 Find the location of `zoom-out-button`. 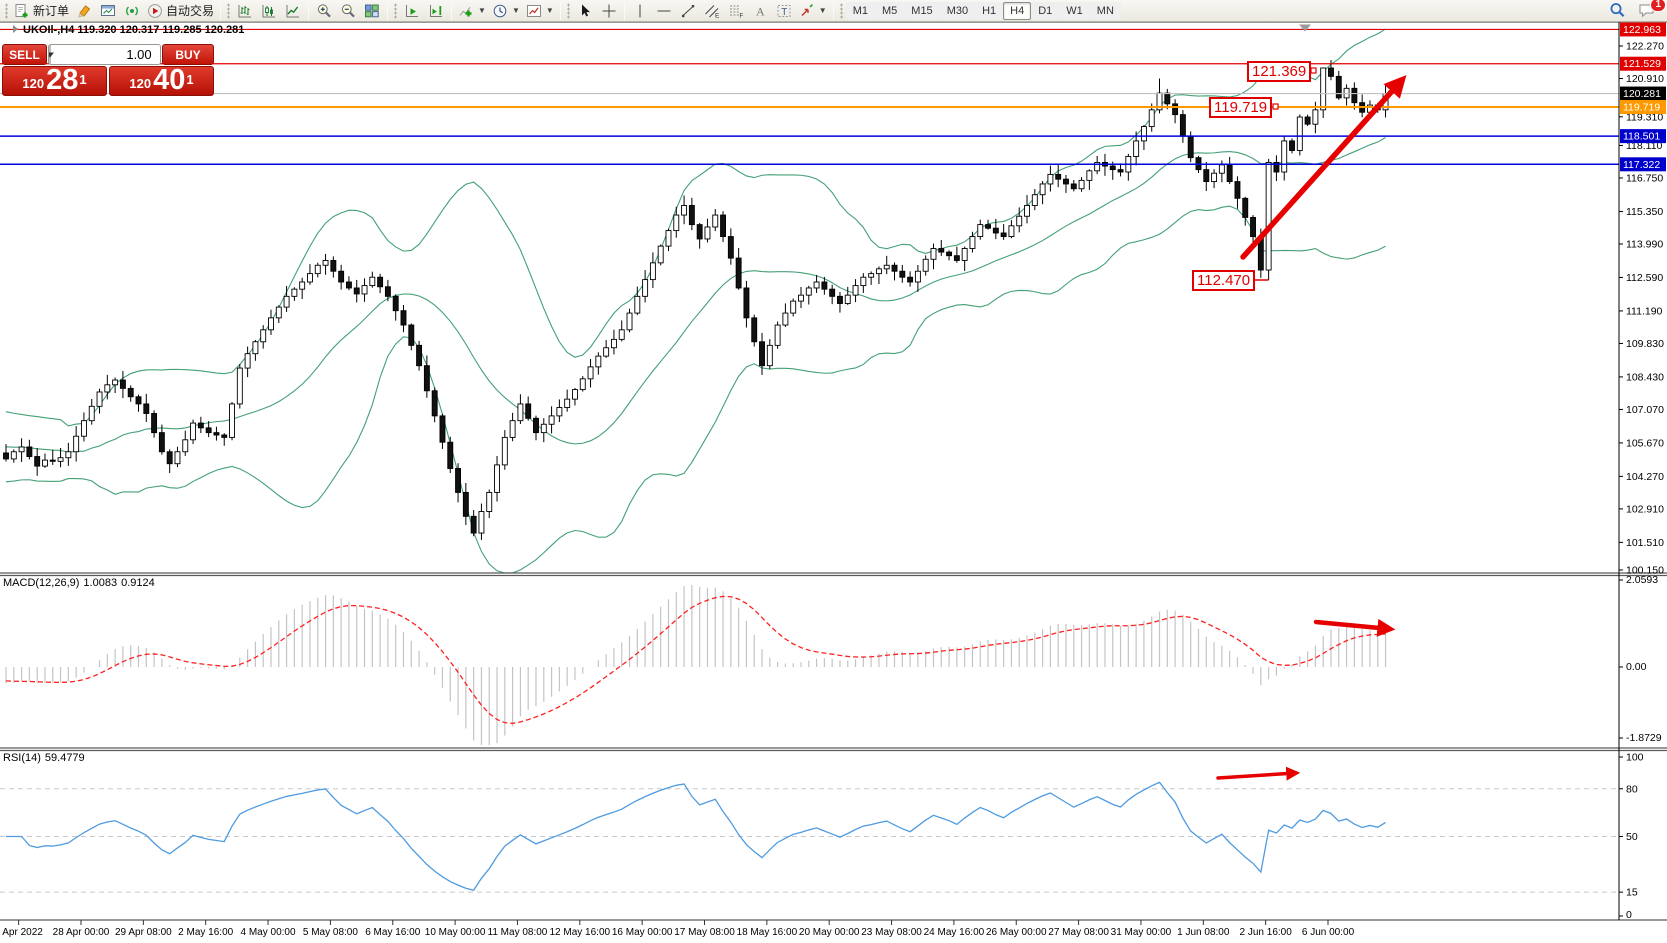

zoom-out-button is located at coordinates (348, 11).